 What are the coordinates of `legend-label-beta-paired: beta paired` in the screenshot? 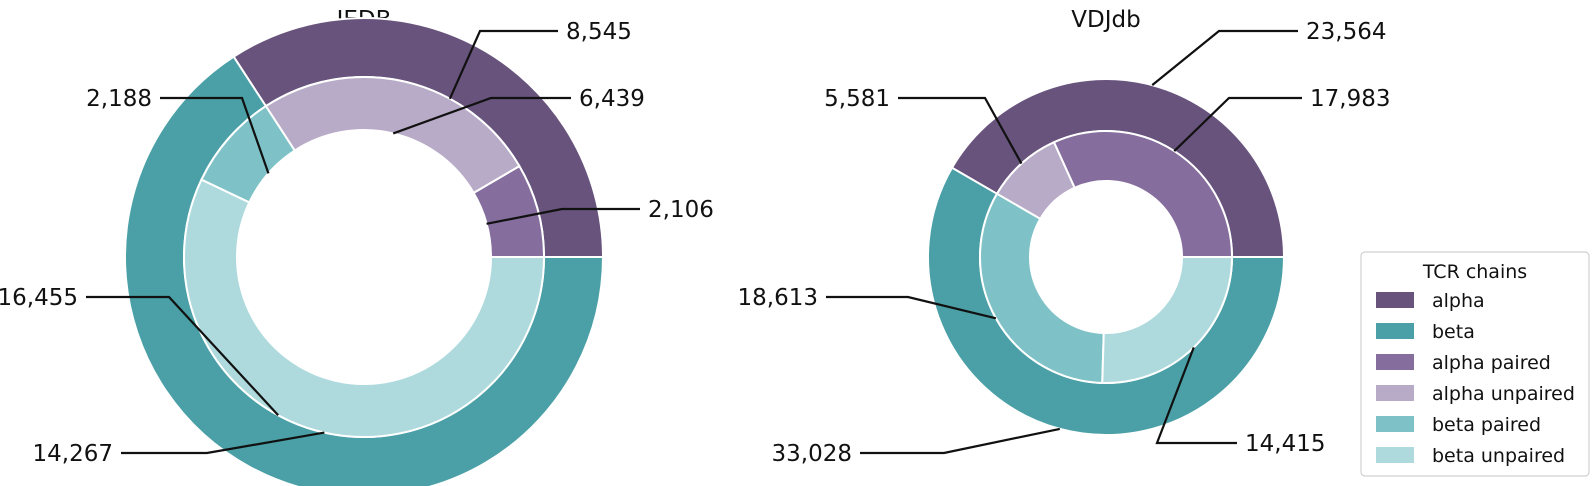 It's located at (1486, 425).